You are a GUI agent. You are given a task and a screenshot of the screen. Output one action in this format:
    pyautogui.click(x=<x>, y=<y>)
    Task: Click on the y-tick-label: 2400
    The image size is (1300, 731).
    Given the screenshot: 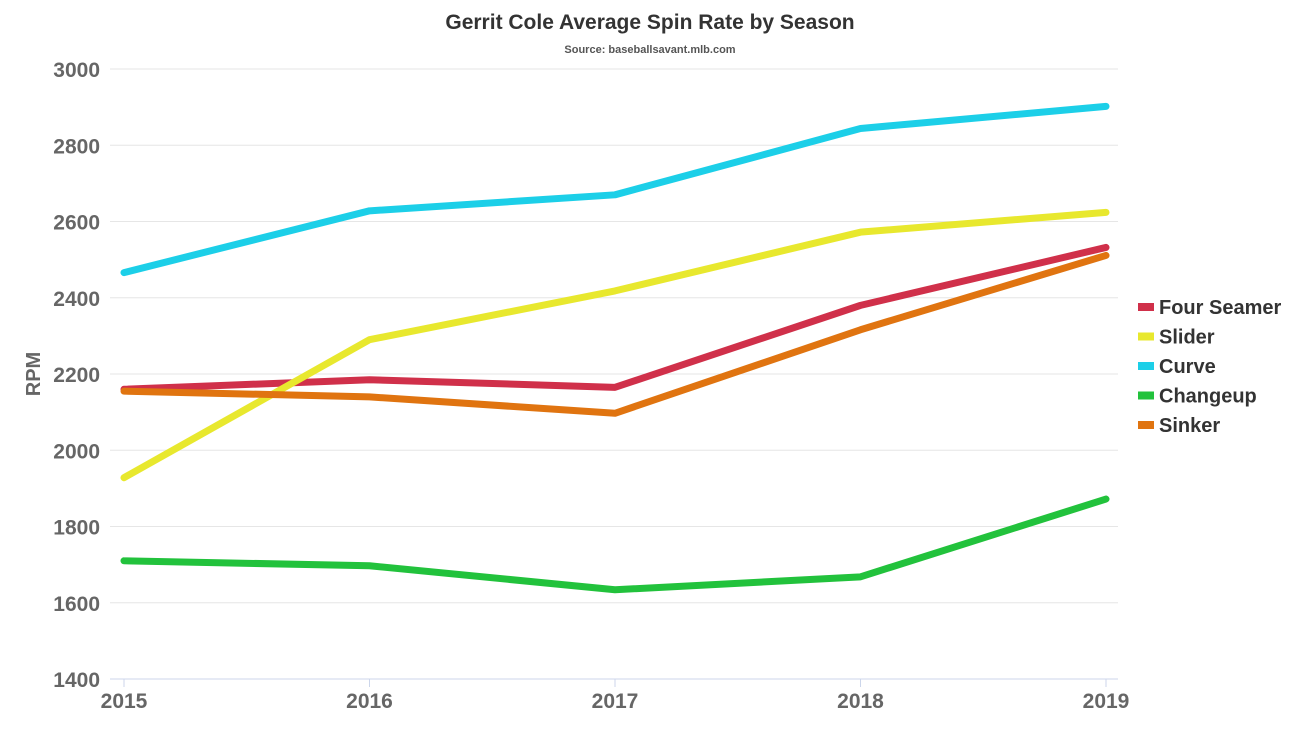 What is the action you would take?
    pyautogui.click(x=76, y=299)
    